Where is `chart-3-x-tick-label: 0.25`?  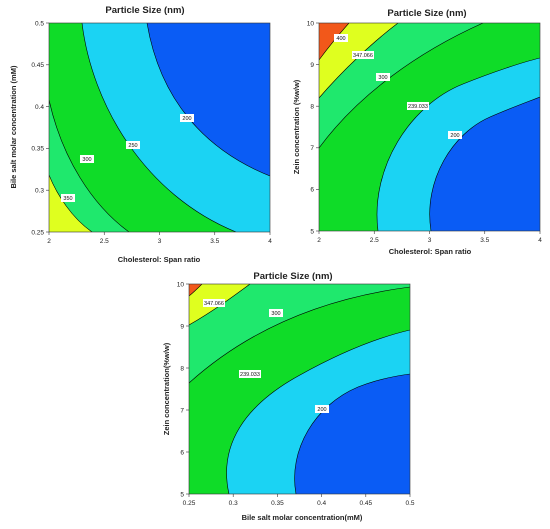 chart-3-x-tick-label: 0.25 is located at coordinates (189, 503).